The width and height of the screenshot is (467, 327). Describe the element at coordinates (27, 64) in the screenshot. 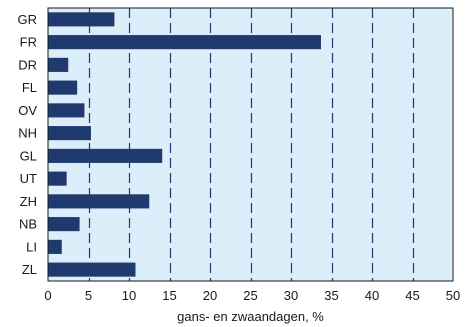

I see `y-tick-label: DR` at that location.